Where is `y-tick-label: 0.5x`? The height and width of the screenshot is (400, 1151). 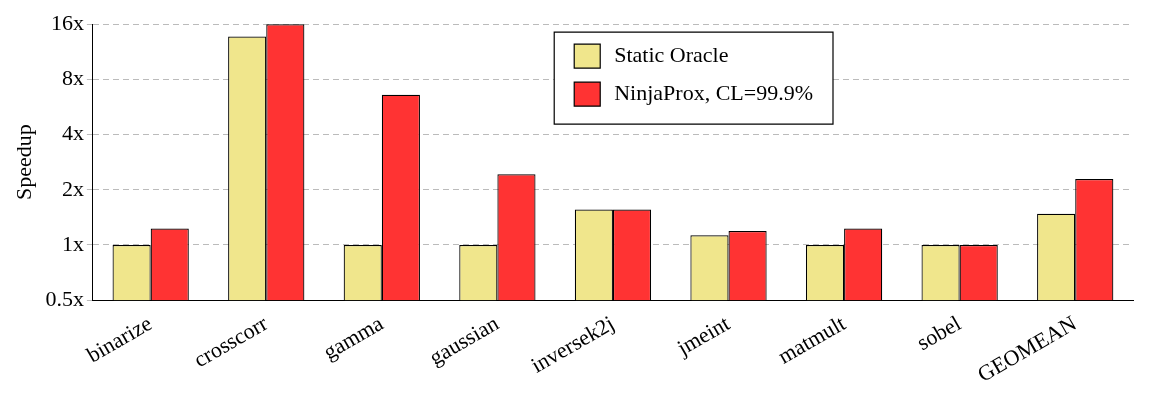
y-tick-label: 0.5x is located at coordinates (64, 298).